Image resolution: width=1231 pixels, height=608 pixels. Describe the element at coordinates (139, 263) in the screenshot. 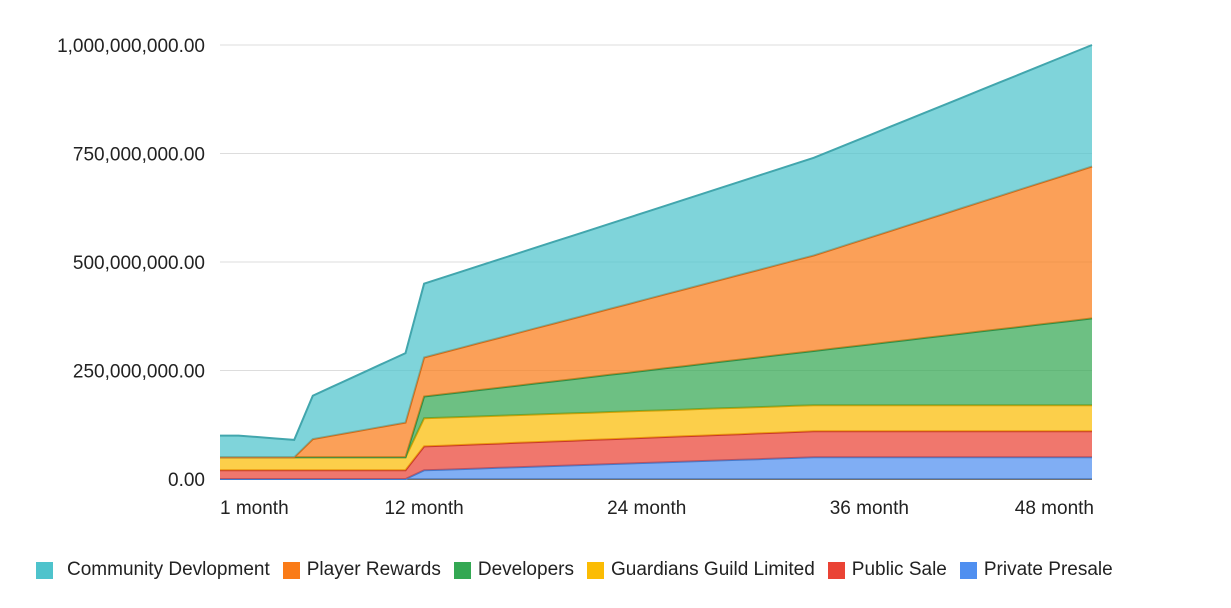

I see `y-tick-label: 500,000,000.00` at that location.